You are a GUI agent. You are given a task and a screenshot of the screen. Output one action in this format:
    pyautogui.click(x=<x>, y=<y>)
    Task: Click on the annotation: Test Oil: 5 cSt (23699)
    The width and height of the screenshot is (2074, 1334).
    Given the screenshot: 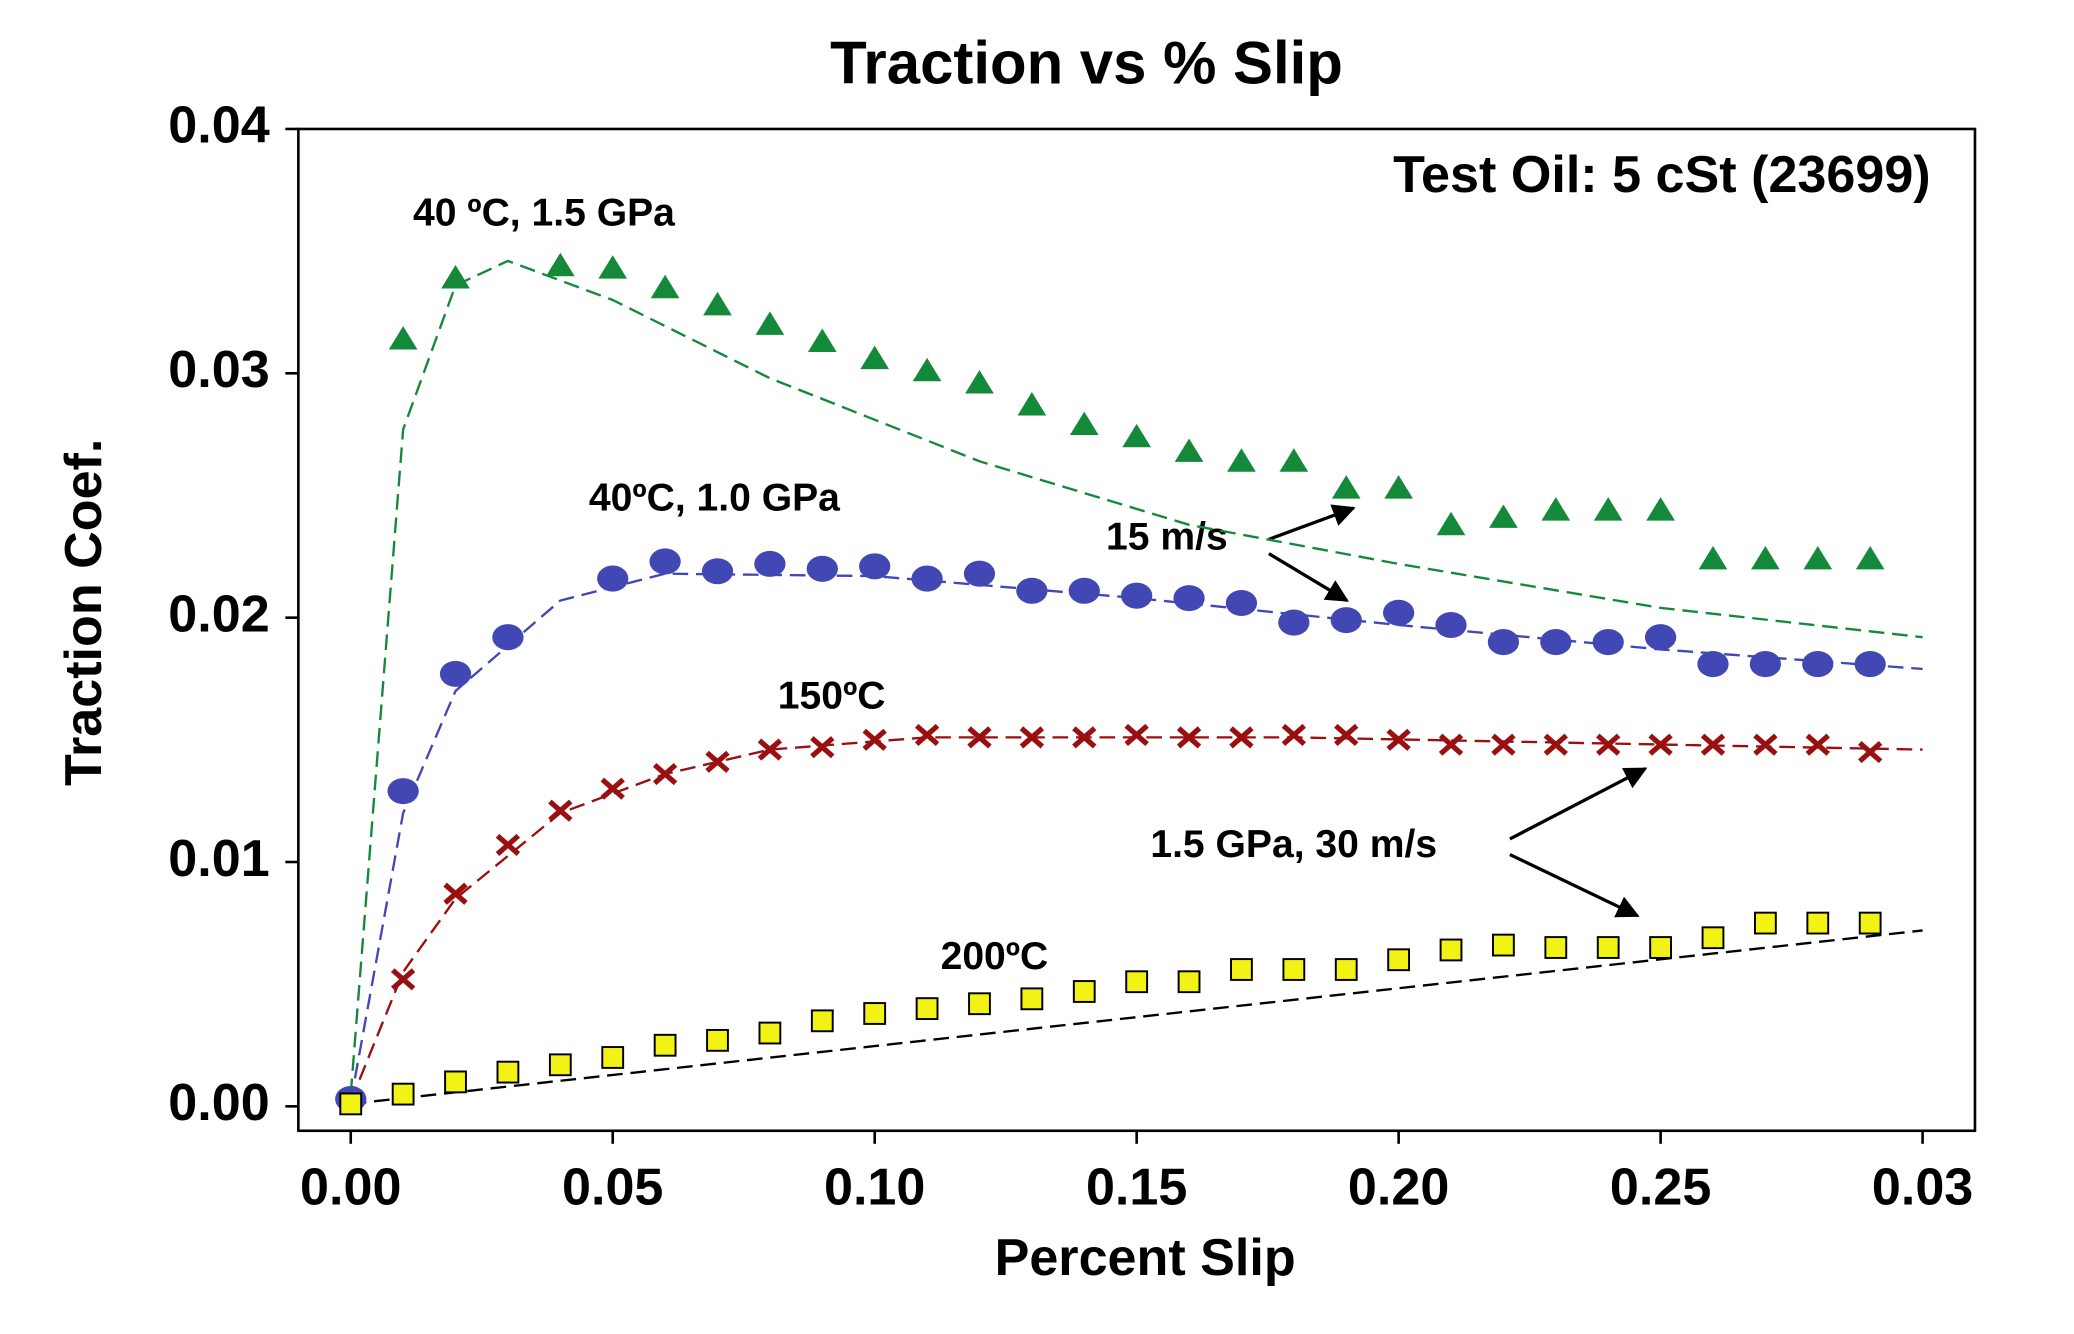 What is the action you would take?
    pyautogui.click(x=1662, y=175)
    